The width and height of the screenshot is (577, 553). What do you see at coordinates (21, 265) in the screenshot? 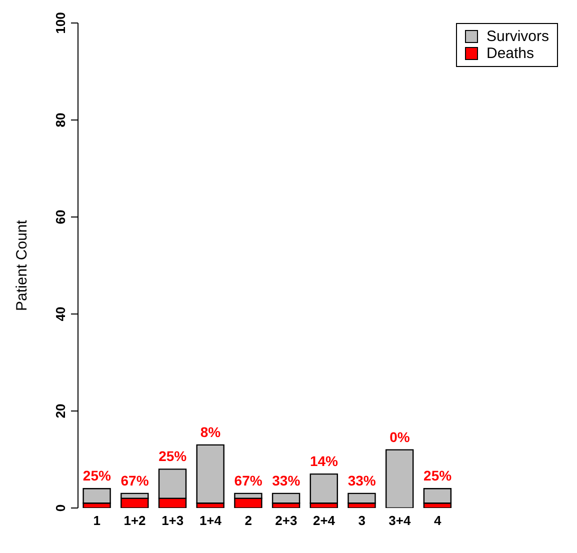
I see `y-axis-title: Patient Count` at bounding box center [21, 265].